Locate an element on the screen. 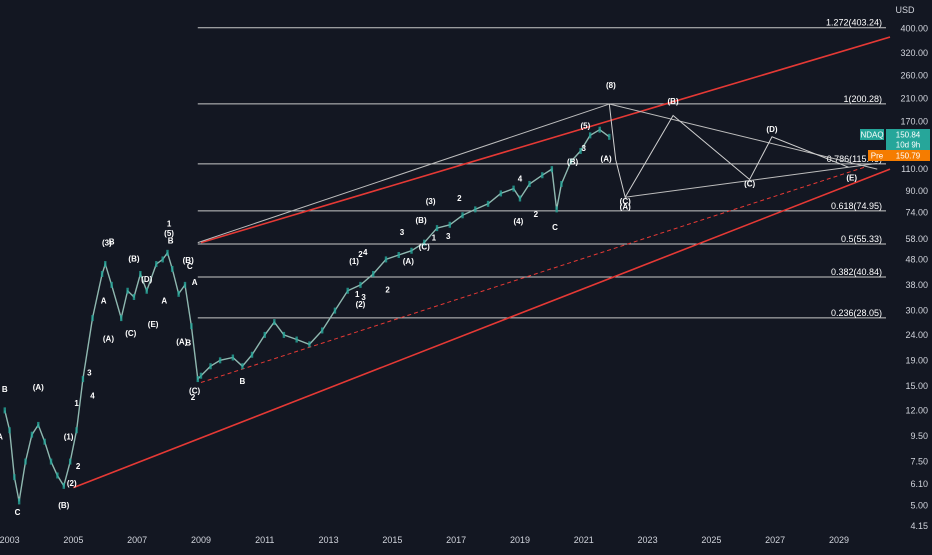 This screenshot has height=555, width=932. pre-price-badge is located at coordinates (908, 155).